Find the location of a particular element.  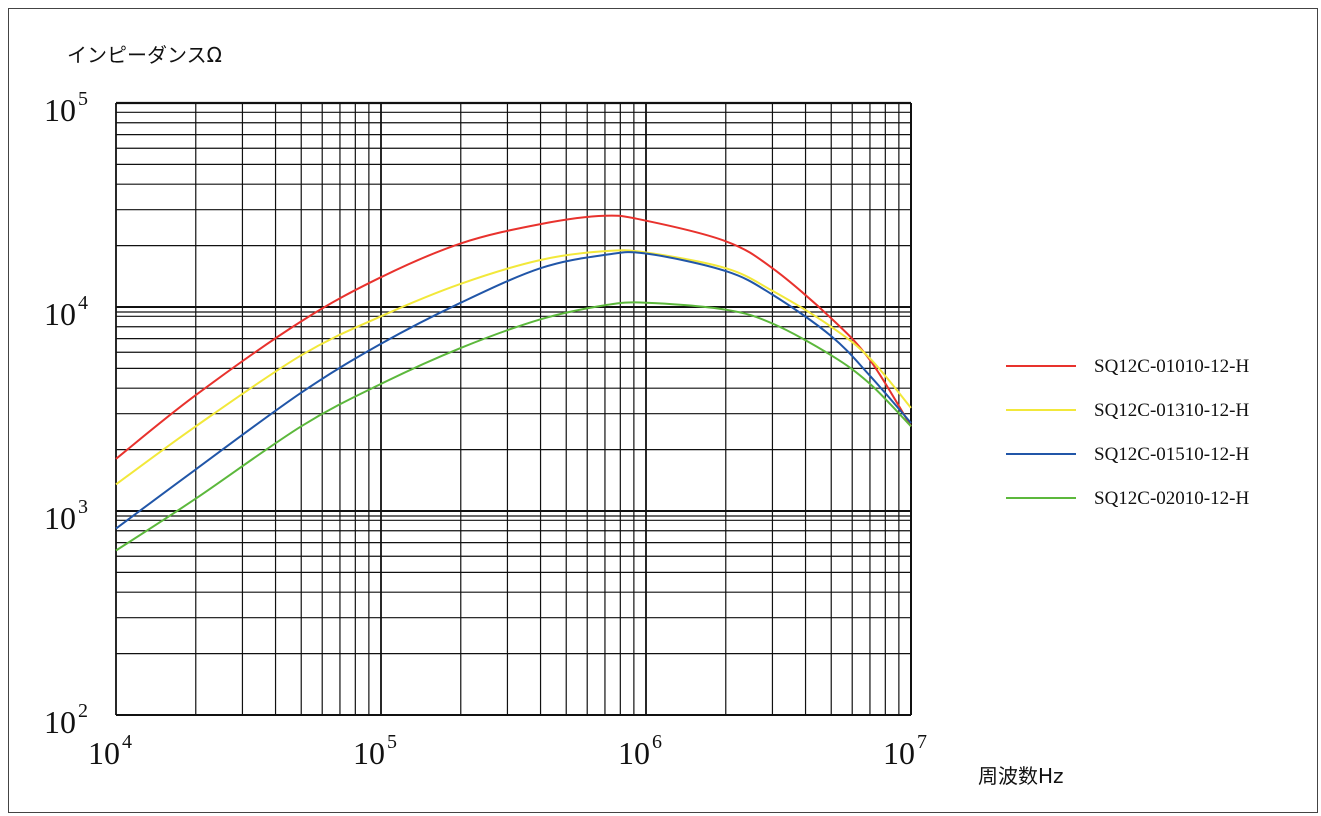

x-tick-label: 10 5 is located at coordinates (375, 751).